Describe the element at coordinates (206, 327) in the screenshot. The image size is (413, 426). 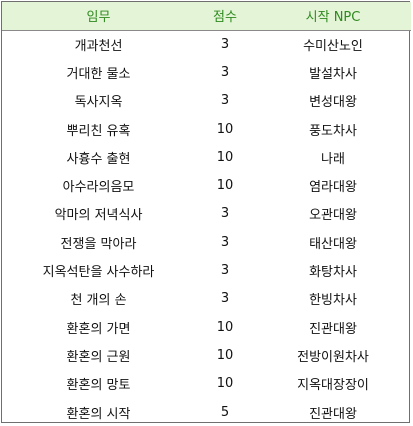
I see `table-row: 환혼의 가면 10 진관대왕` at that location.